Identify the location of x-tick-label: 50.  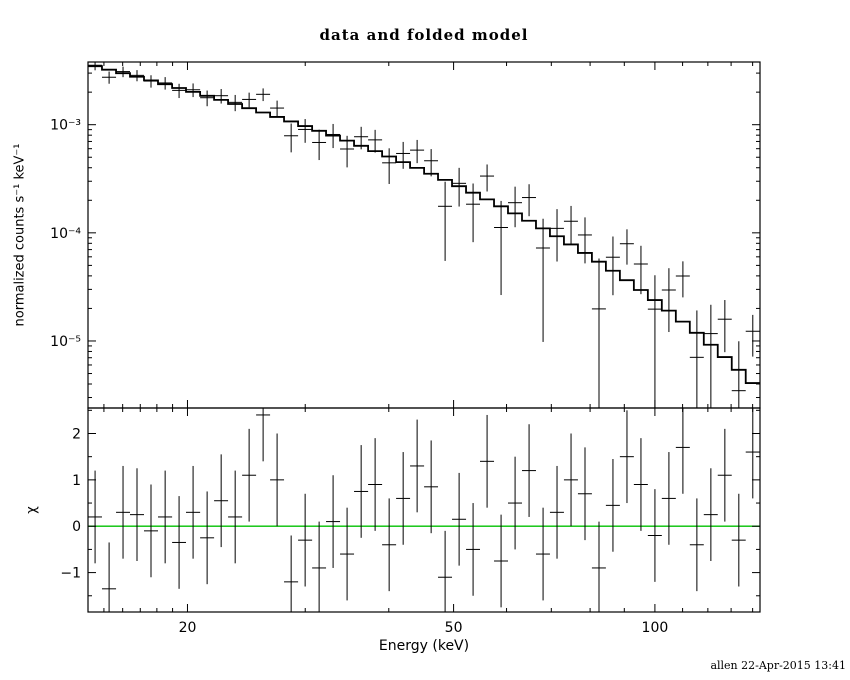
(454, 628).